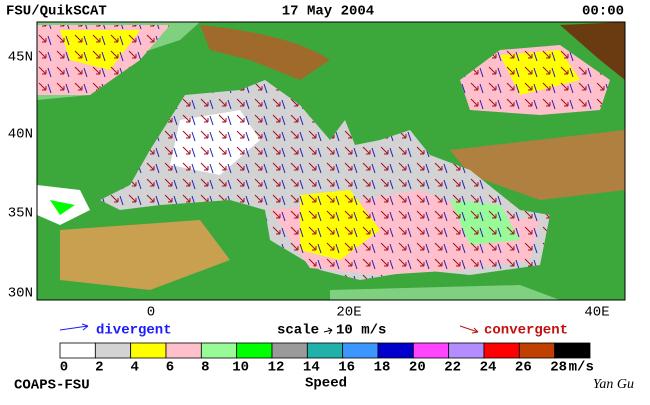  Describe the element at coordinates (361, 331) in the screenshot. I see `legend-scale-value: 10 m/s` at that location.